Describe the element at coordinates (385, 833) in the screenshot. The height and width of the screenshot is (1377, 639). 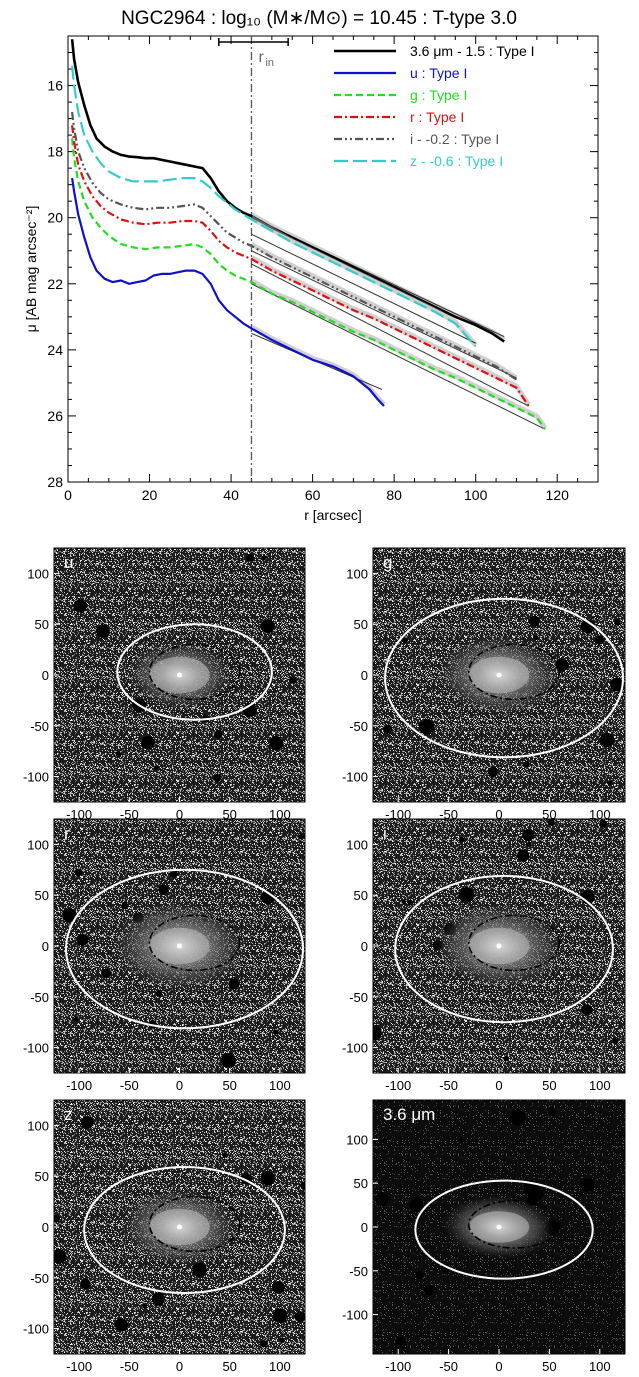
I see `panel-label: i` at that location.